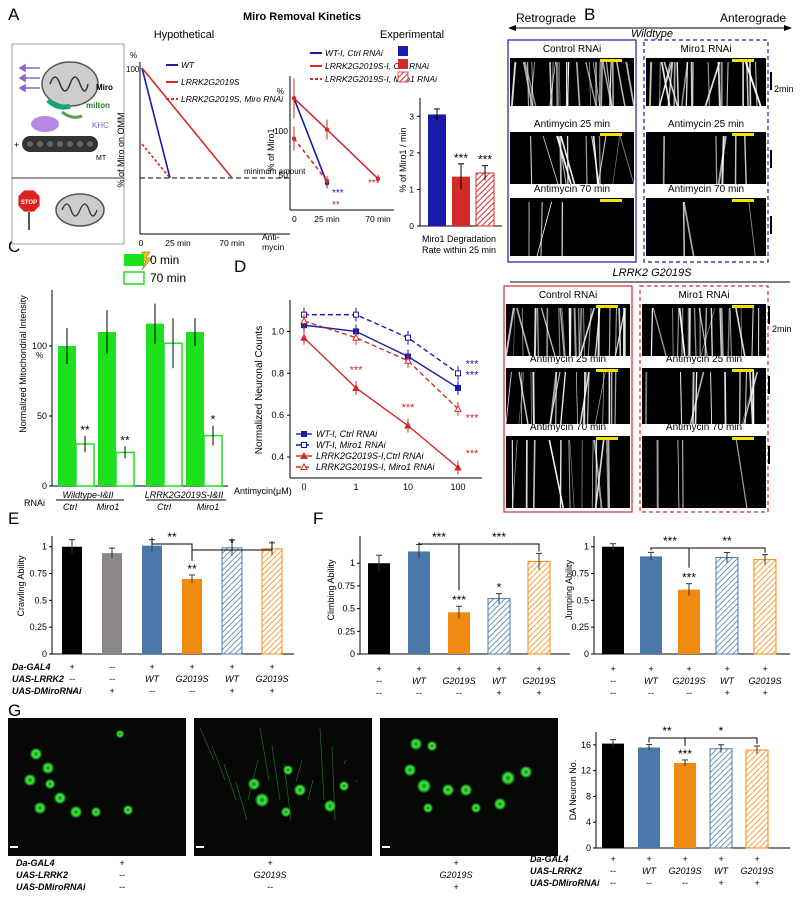 The height and width of the screenshot is (912, 800). What do you see at coordinates (704, 367) in the screenshot?
I see `kymo-lr-miro-25-topline` at bounding box center [704, 367].